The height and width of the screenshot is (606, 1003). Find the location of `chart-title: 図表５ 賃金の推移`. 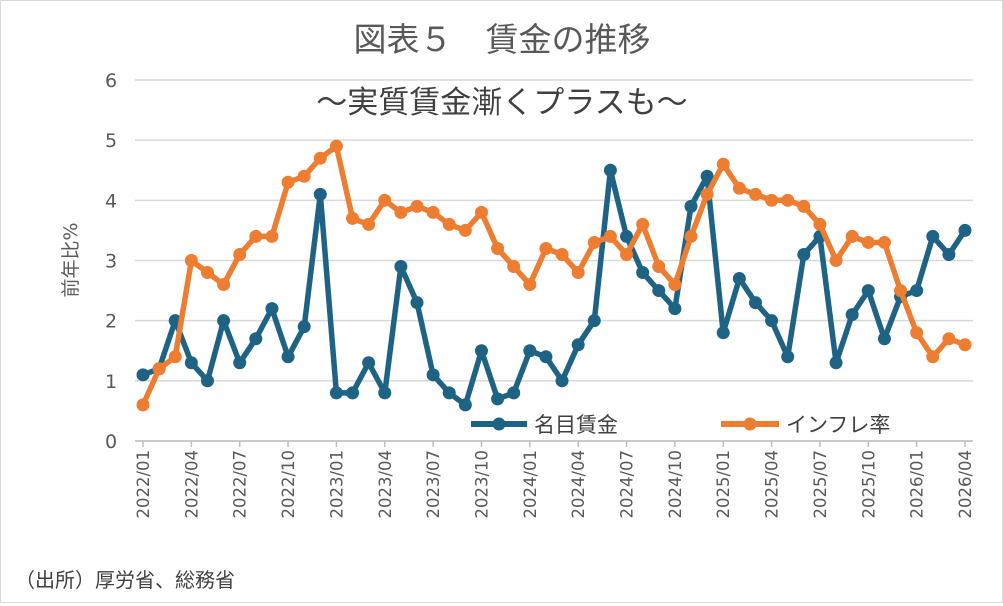

chart-title: 図表５ 賃金の推移 is located at coordinates (502, 39).